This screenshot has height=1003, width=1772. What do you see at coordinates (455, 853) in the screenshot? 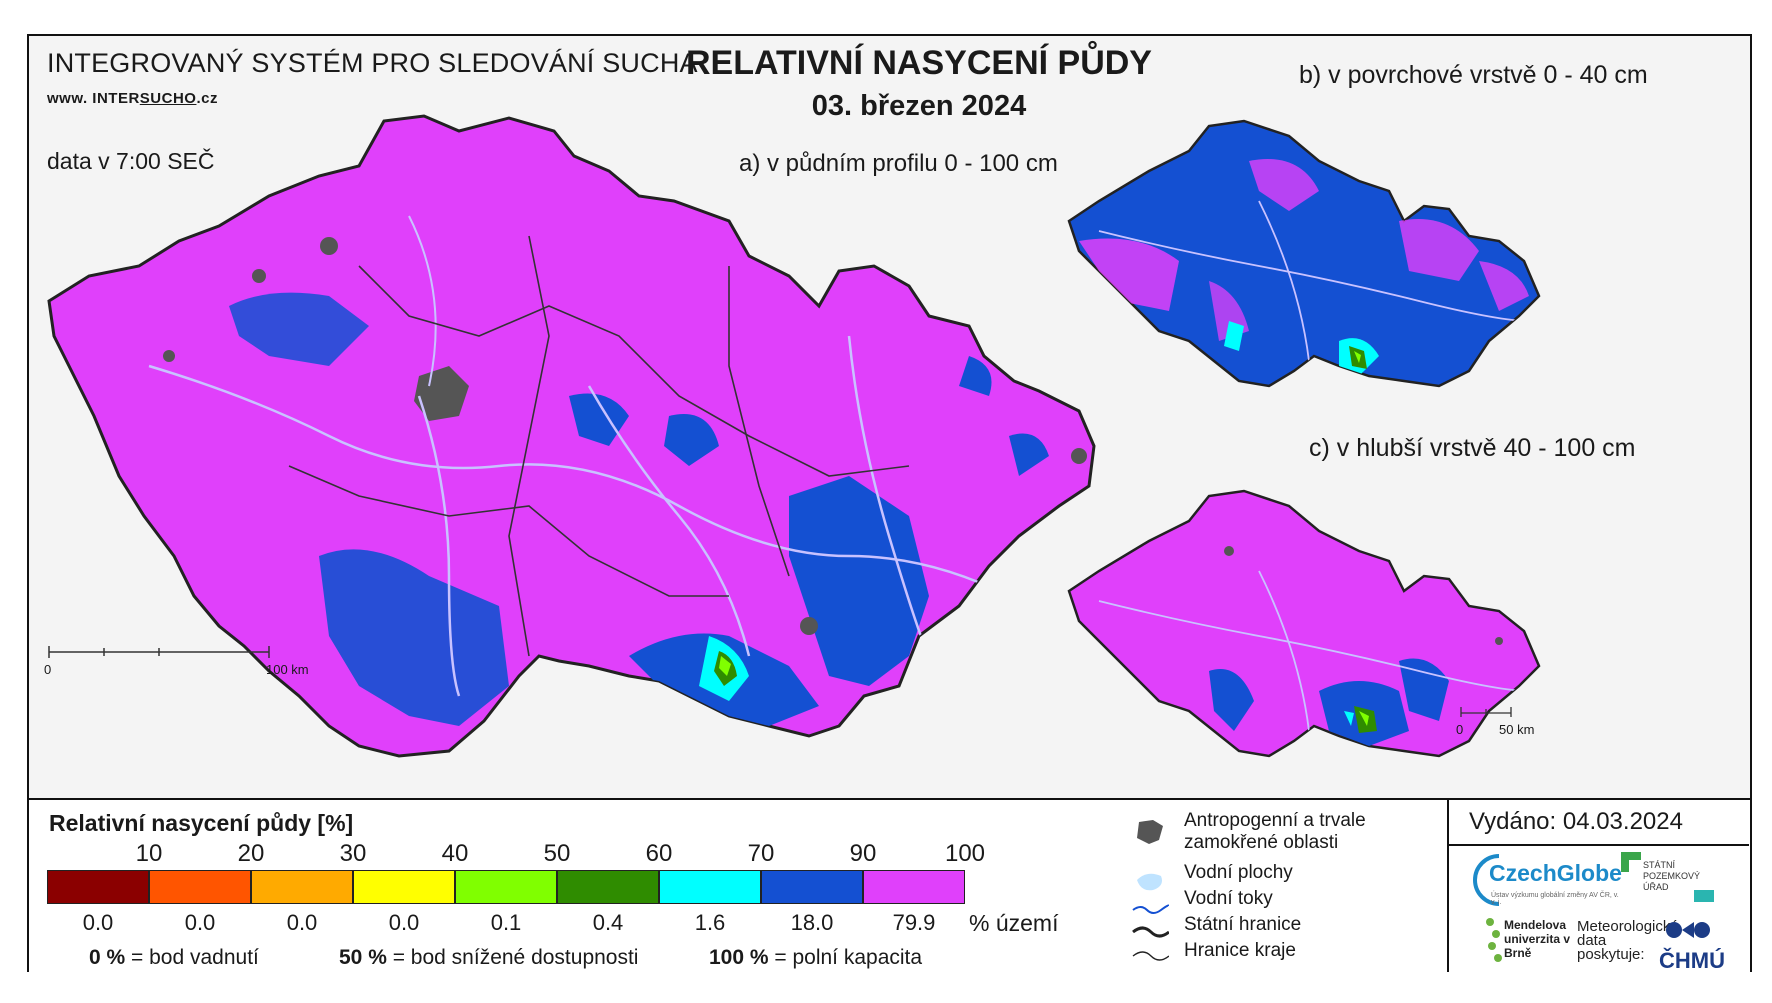
I see `legend-threshold: 40` at bounding box center [455, 853].